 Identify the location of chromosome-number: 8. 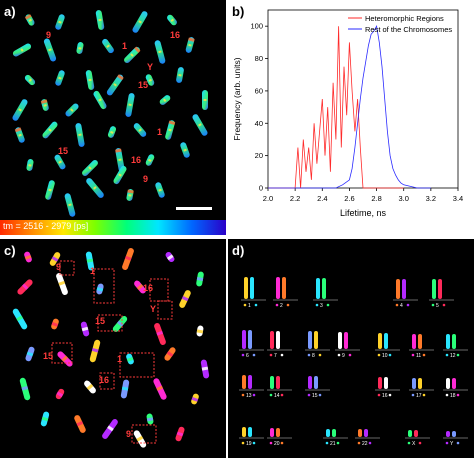
(313, 356).